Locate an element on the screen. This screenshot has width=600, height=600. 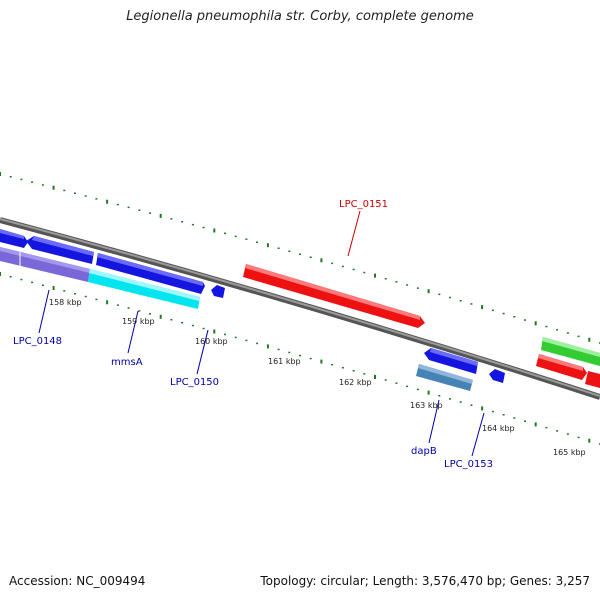
scale-label: 160 kbp is located at coordinates (211, 341).